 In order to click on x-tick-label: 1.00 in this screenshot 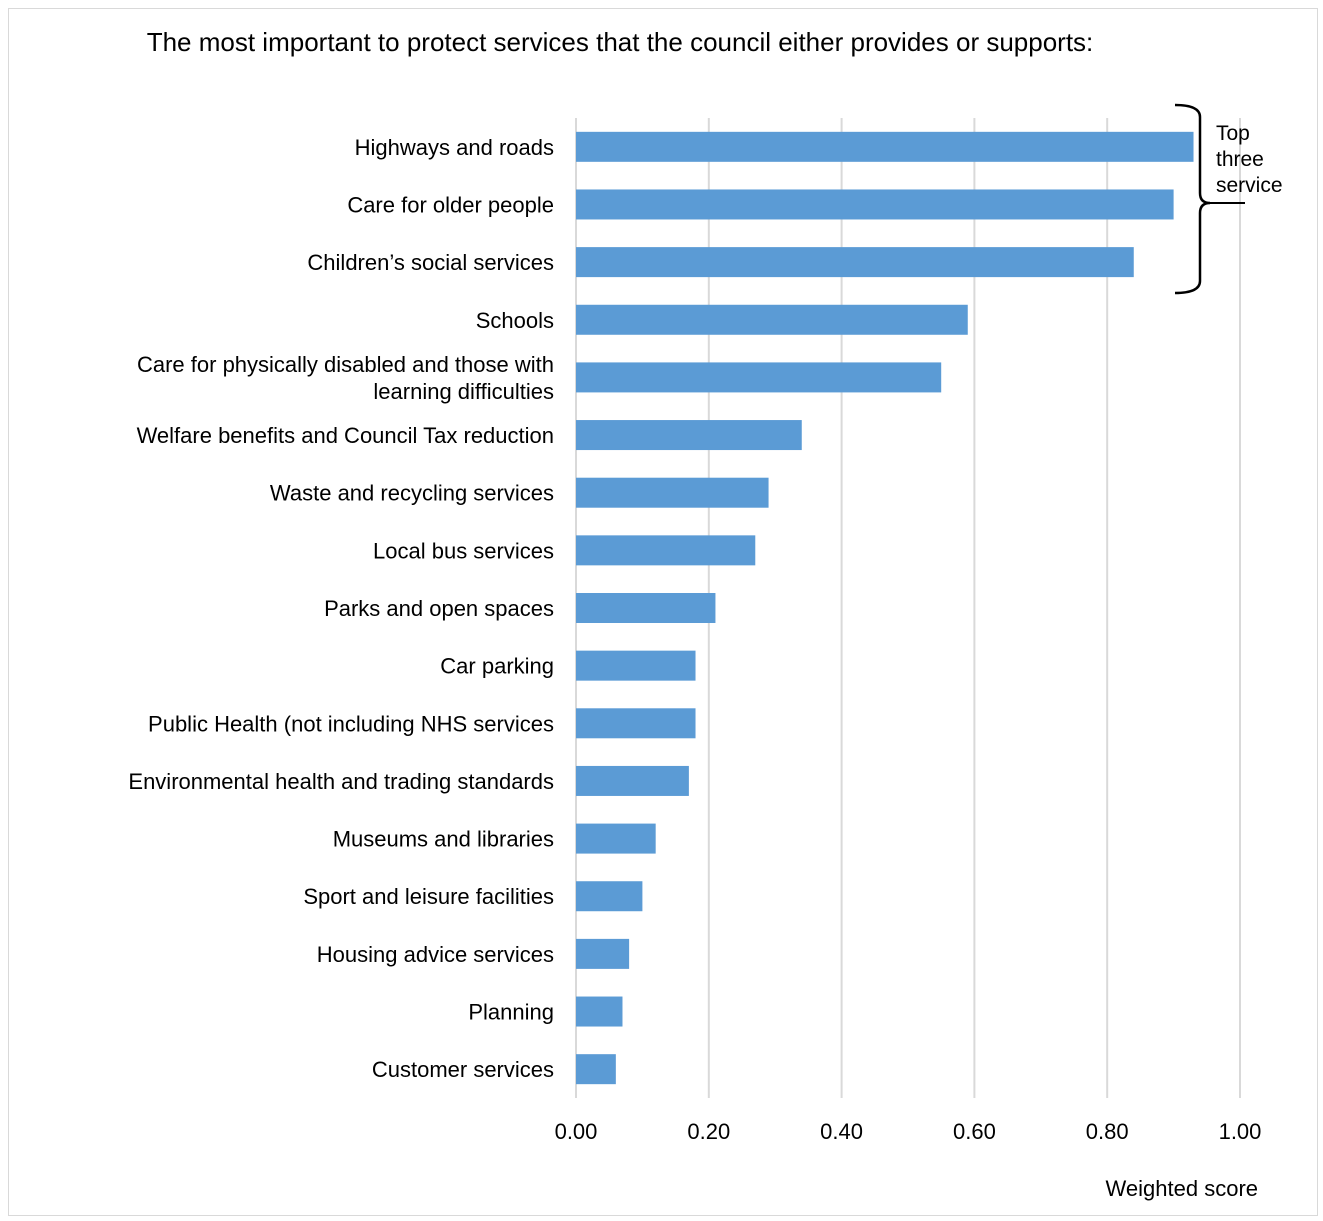, I will do `click(1240, 1131)`.